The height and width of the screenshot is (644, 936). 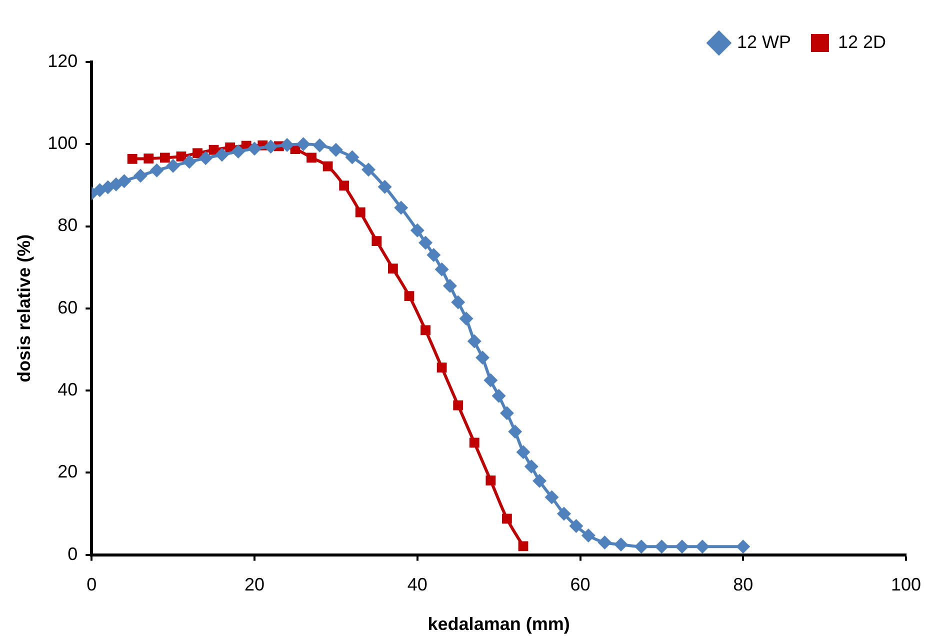 What do you see at coordinates (763, 42) in the screenshot?
I see `legend-label: 12 WP` at bounding box center [763, 42].